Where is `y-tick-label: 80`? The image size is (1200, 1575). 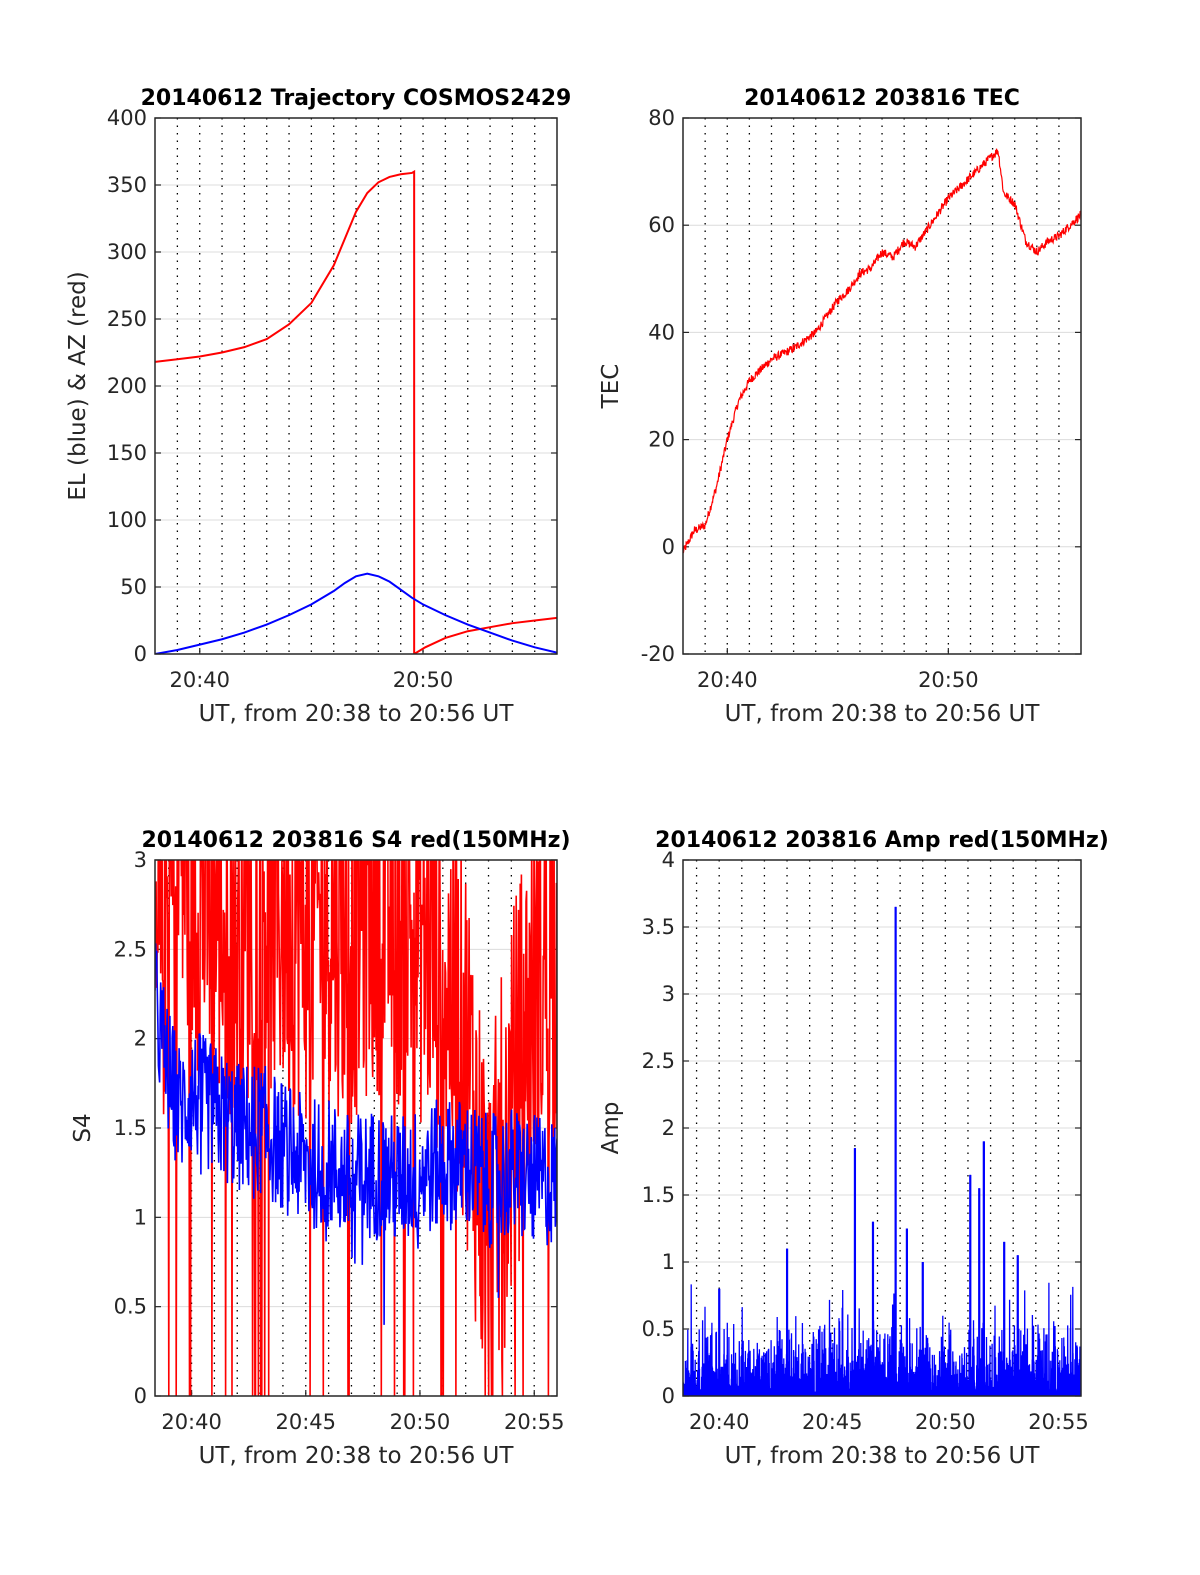 y-tick-label: 80 is located at coordinates (661, 118).